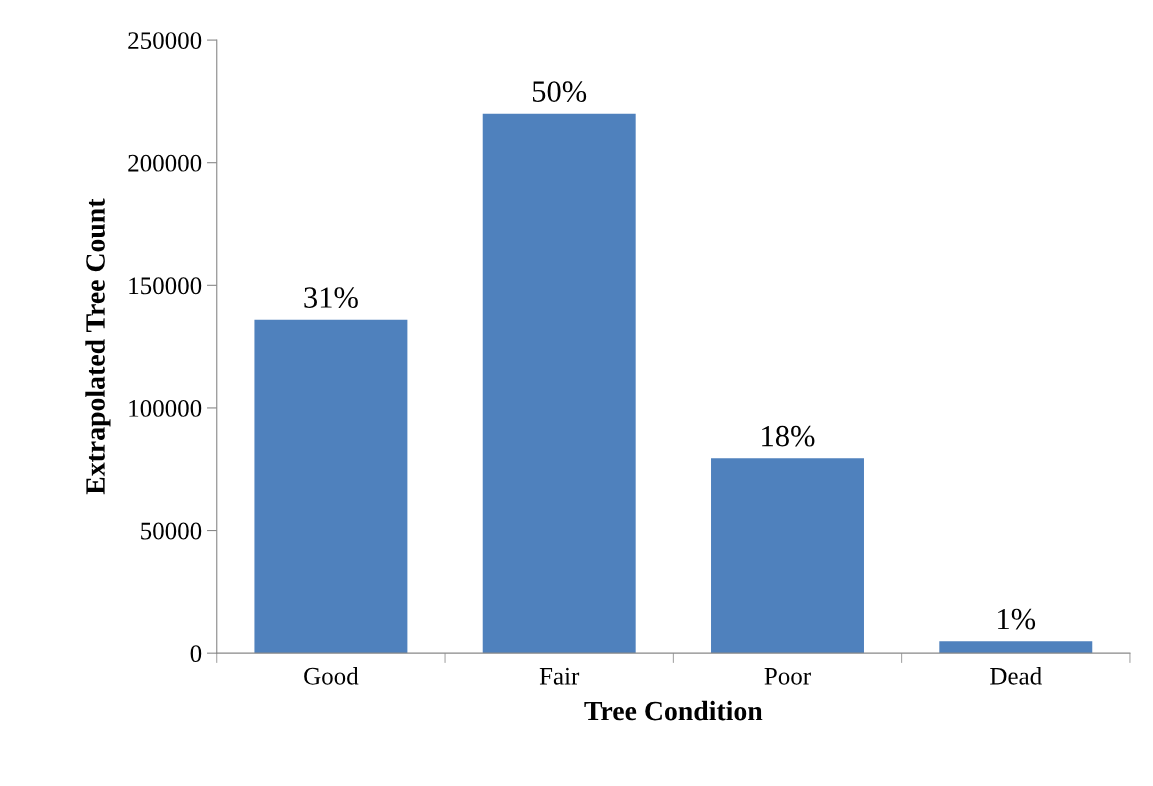  What do you see at coordinates (559, 91) in the screenshot?
I see `annotation: 50%` at bounding box center [559, 91].